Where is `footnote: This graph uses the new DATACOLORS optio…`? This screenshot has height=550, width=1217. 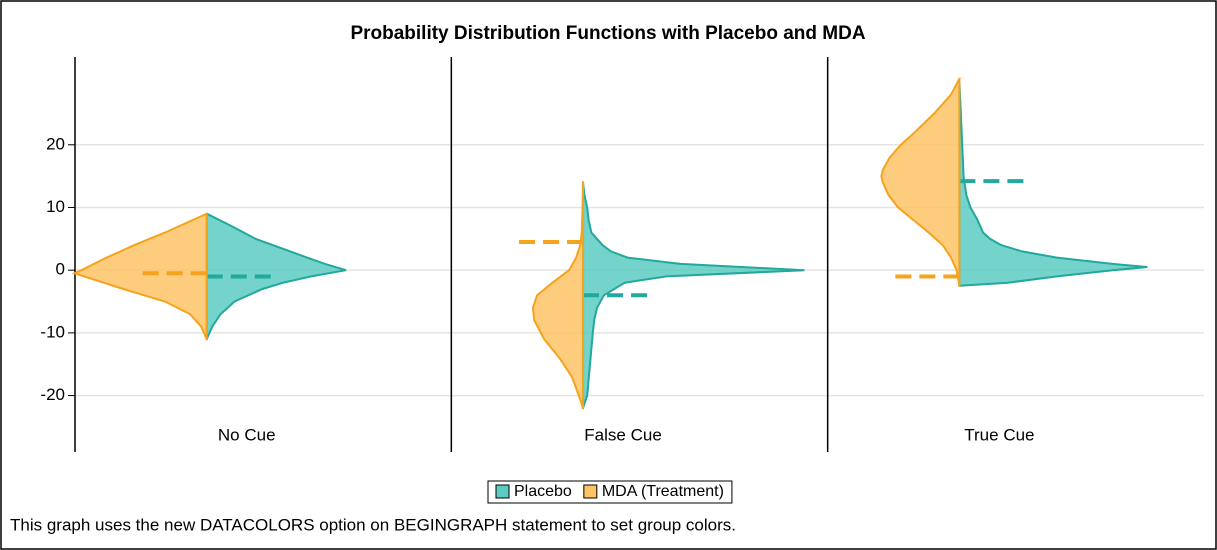 footnote: This graph uses the new DATACOLORS optio… is located at coordinates (373, 524).